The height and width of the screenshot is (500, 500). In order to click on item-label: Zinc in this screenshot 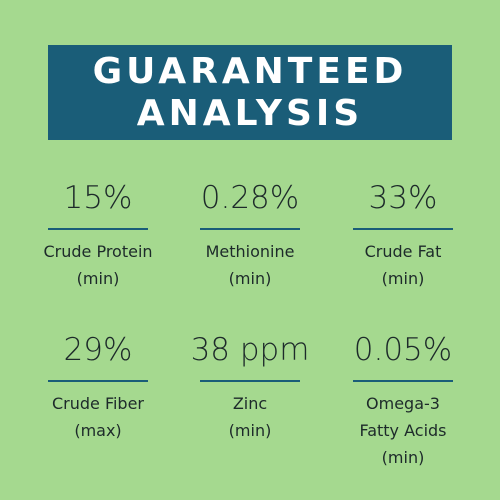, I will do `click(250, 403)`.